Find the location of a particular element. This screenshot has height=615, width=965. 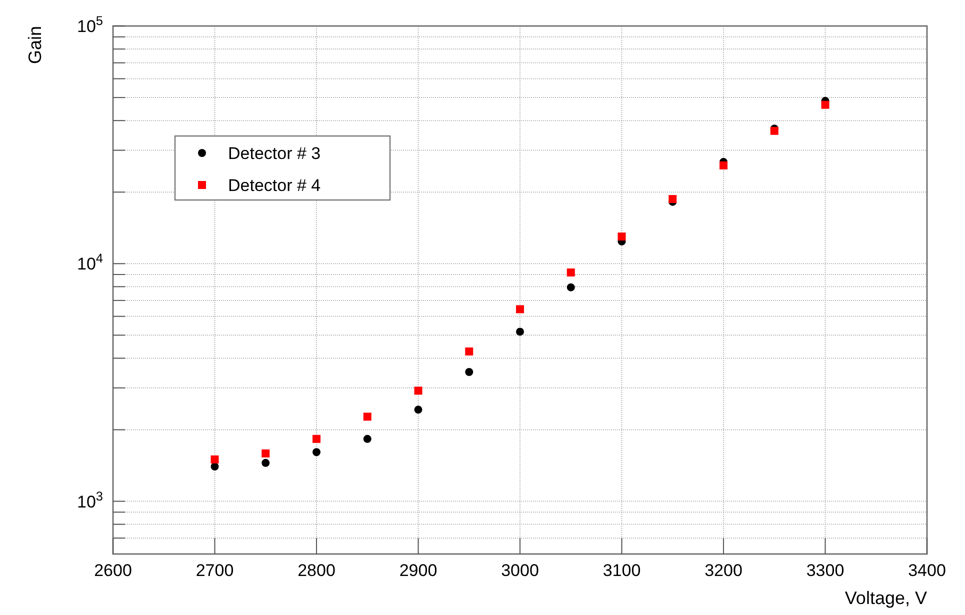

x-tick-label: 2900 is located at coordinates (418, 570).